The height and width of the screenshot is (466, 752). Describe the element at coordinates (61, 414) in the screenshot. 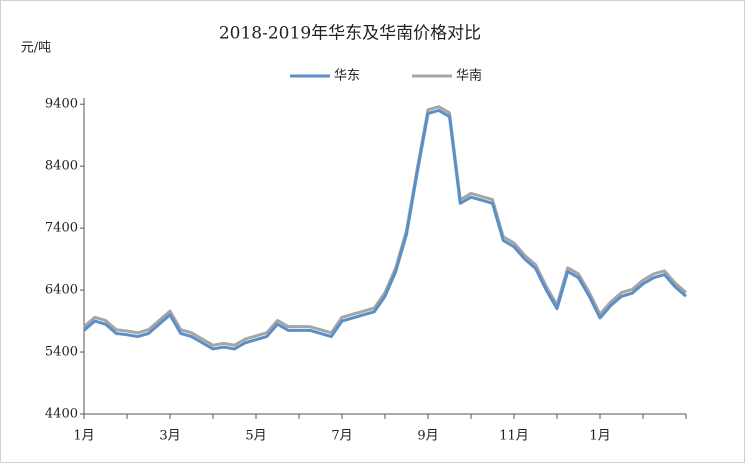

I see `y-tick-label: 4400` at that location.